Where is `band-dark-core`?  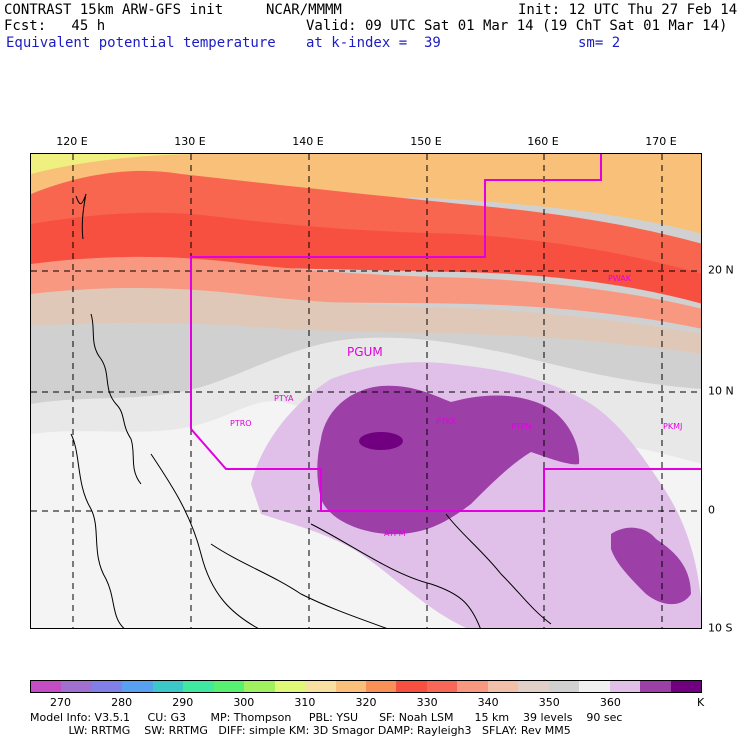 band-dark-core is located at coordinates (381, 441).